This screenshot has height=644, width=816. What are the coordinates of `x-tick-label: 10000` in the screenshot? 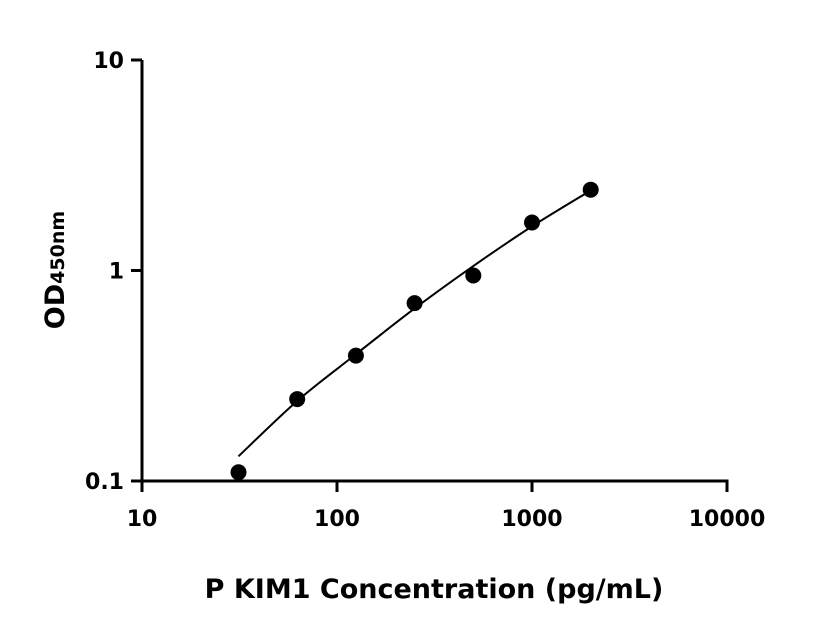 It's located at (727, 519).